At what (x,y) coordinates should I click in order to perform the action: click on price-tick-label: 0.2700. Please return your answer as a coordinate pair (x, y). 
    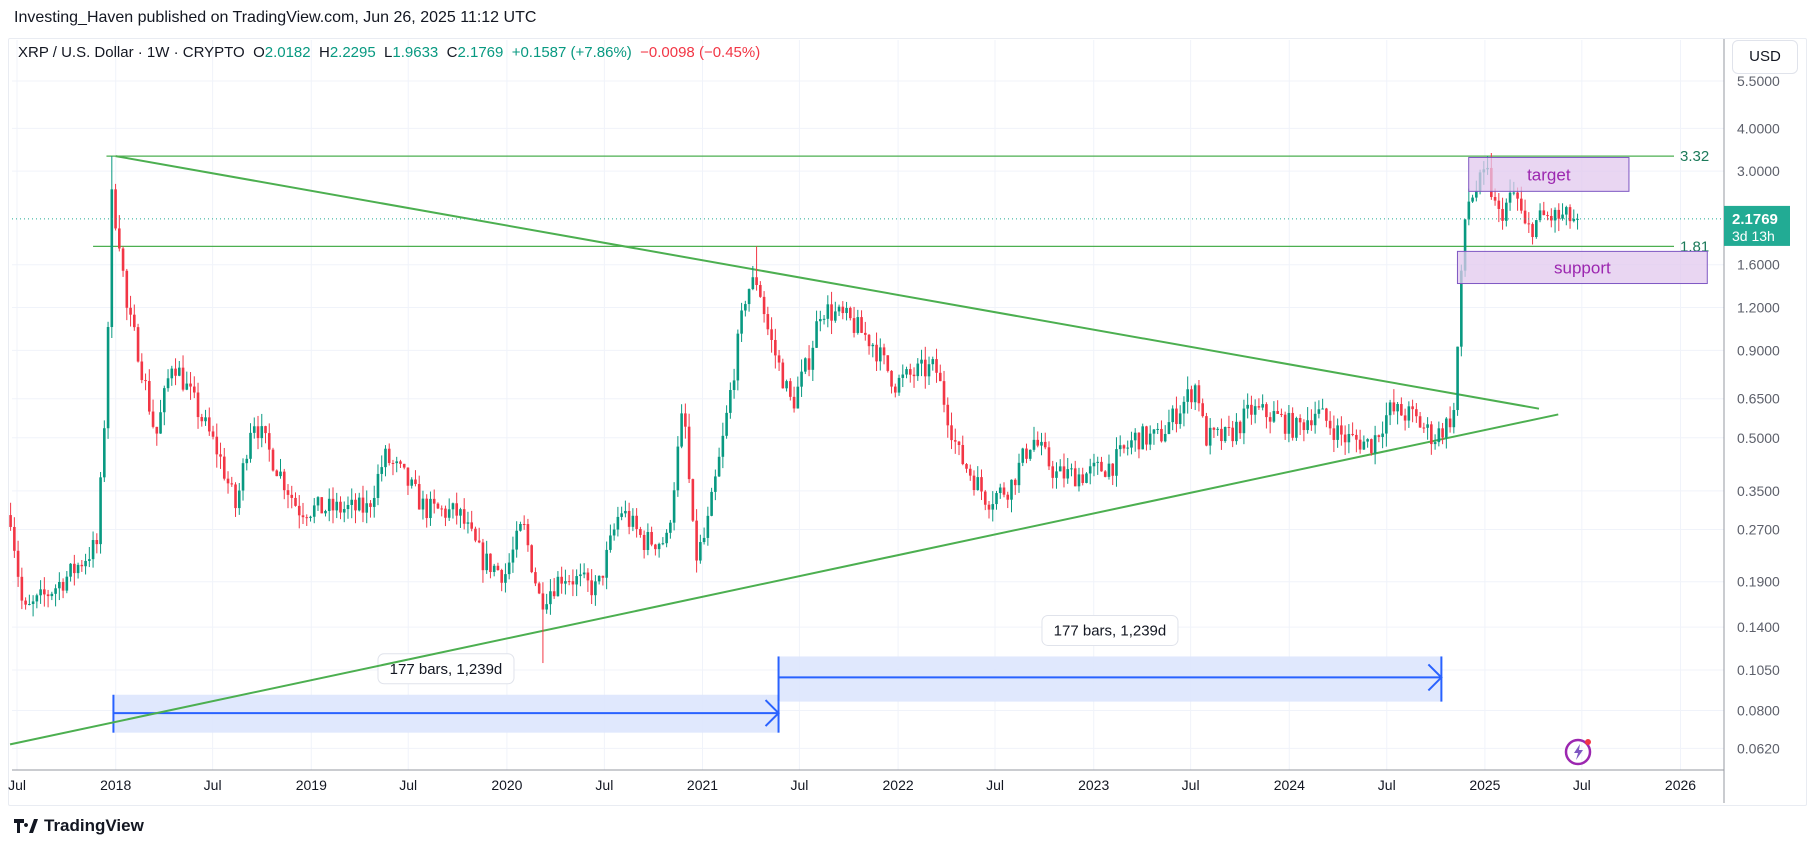
    Looking at the image, I should click on (1758, 529).